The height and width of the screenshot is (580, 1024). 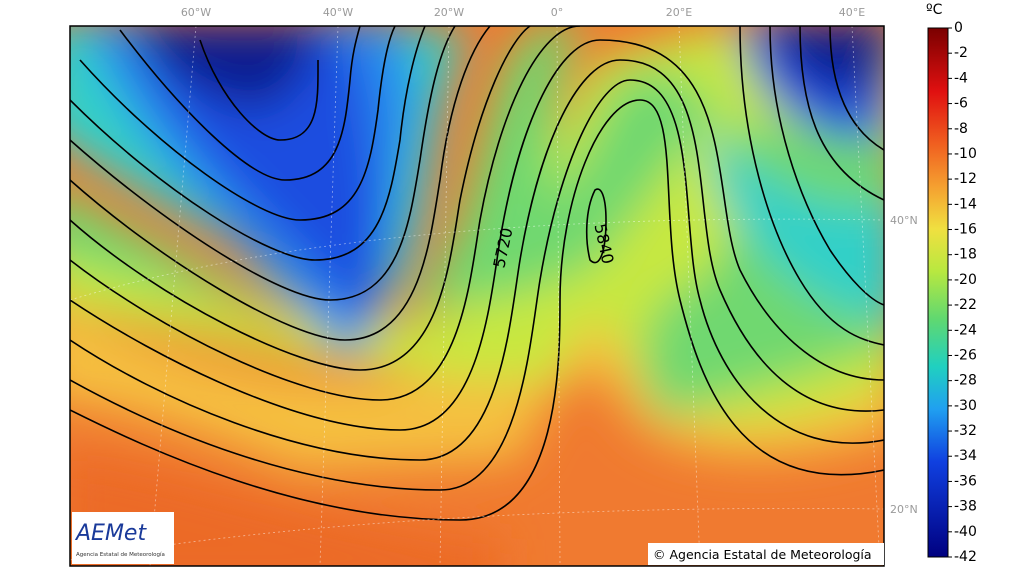 I want to click on colorbar-tick-label: -8, so click(x=961, y=129).